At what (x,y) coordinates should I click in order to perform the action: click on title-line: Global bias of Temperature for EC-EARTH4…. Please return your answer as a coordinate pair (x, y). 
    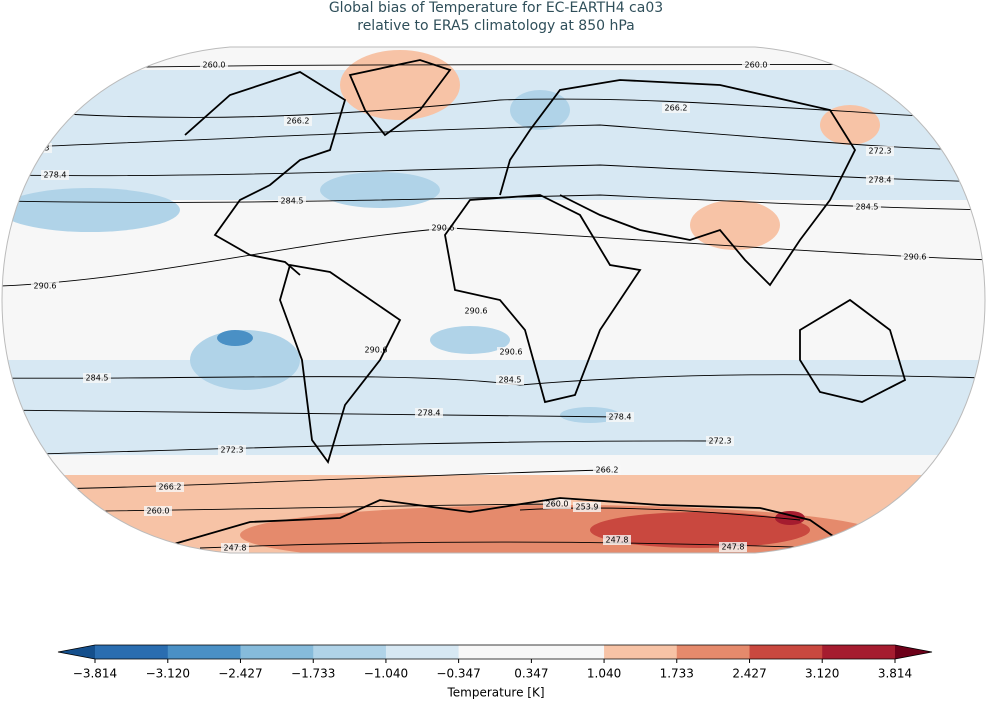
    Looking at the image, I should click on (496, 8).